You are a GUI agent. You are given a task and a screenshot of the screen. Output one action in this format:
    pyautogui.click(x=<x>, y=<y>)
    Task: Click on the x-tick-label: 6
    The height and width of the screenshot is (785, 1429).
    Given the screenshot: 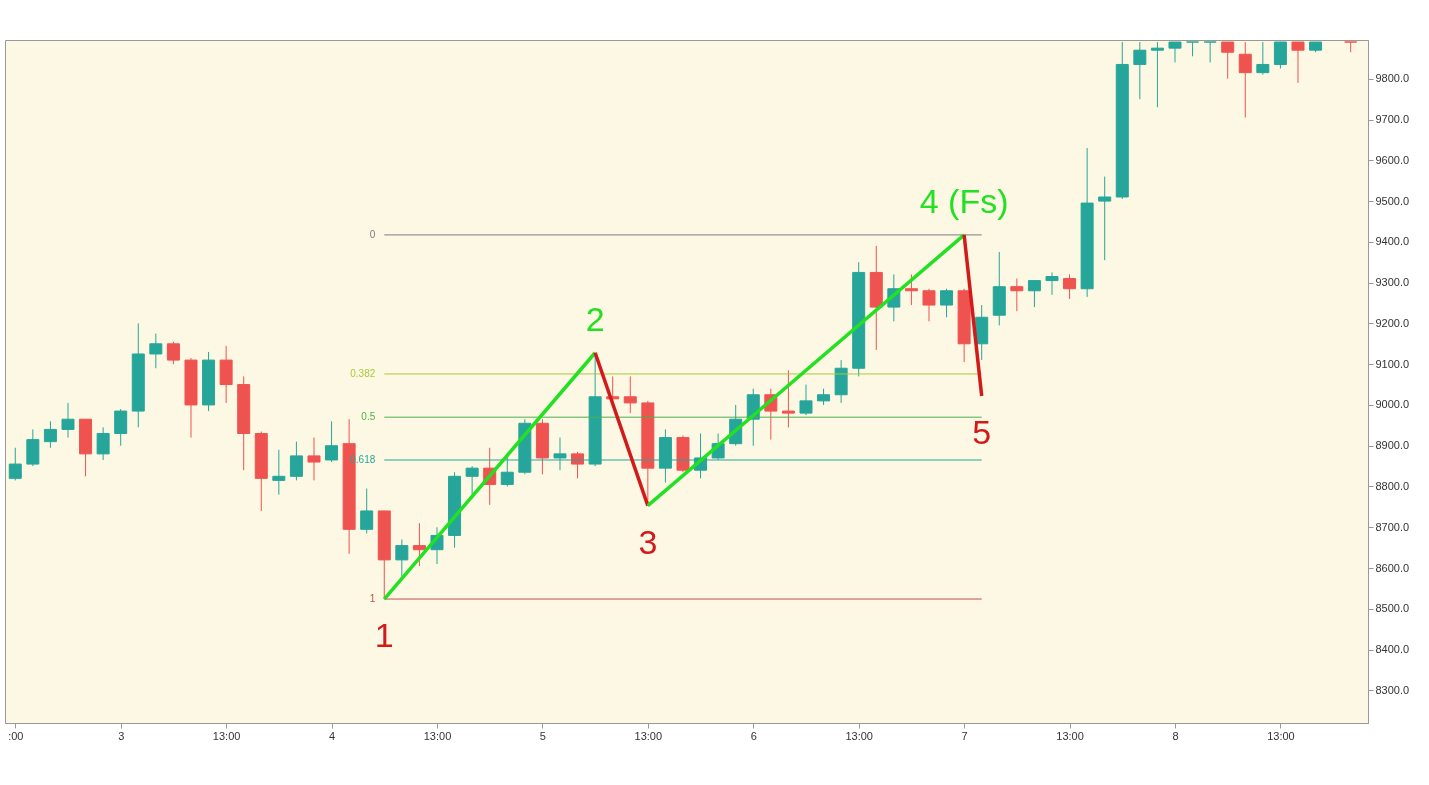 What is the action you would take?
    pyautogui.click(x=753, y=735)
    